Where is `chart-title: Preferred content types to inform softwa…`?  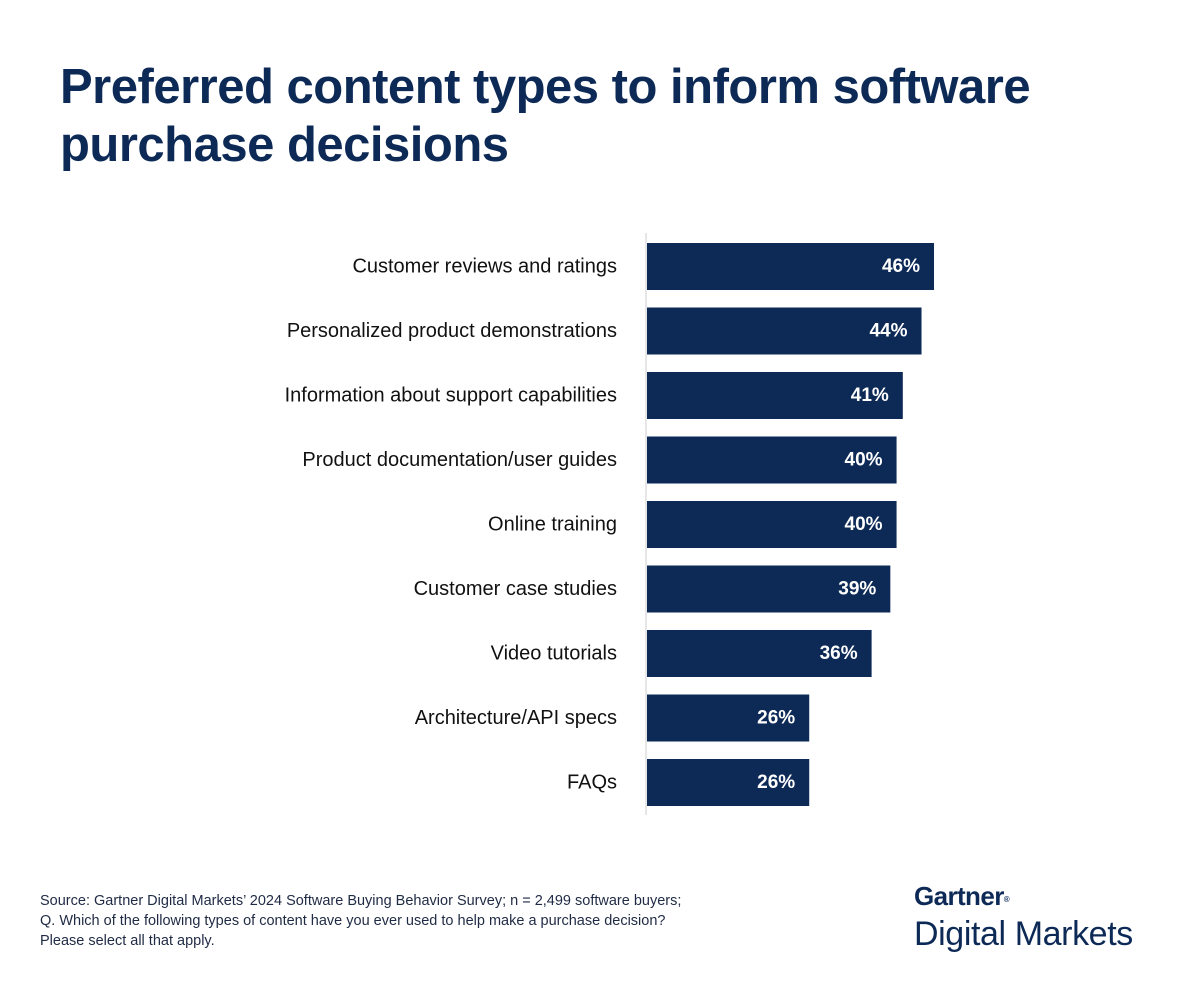 chart-title: Preferred content types to inform softwa… is located at coordinates (545, 116).